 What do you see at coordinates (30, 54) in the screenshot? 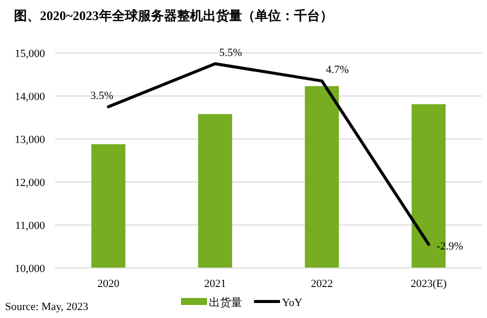
I see `y-tick-label: 15,000` at bounding box center [30, 54].